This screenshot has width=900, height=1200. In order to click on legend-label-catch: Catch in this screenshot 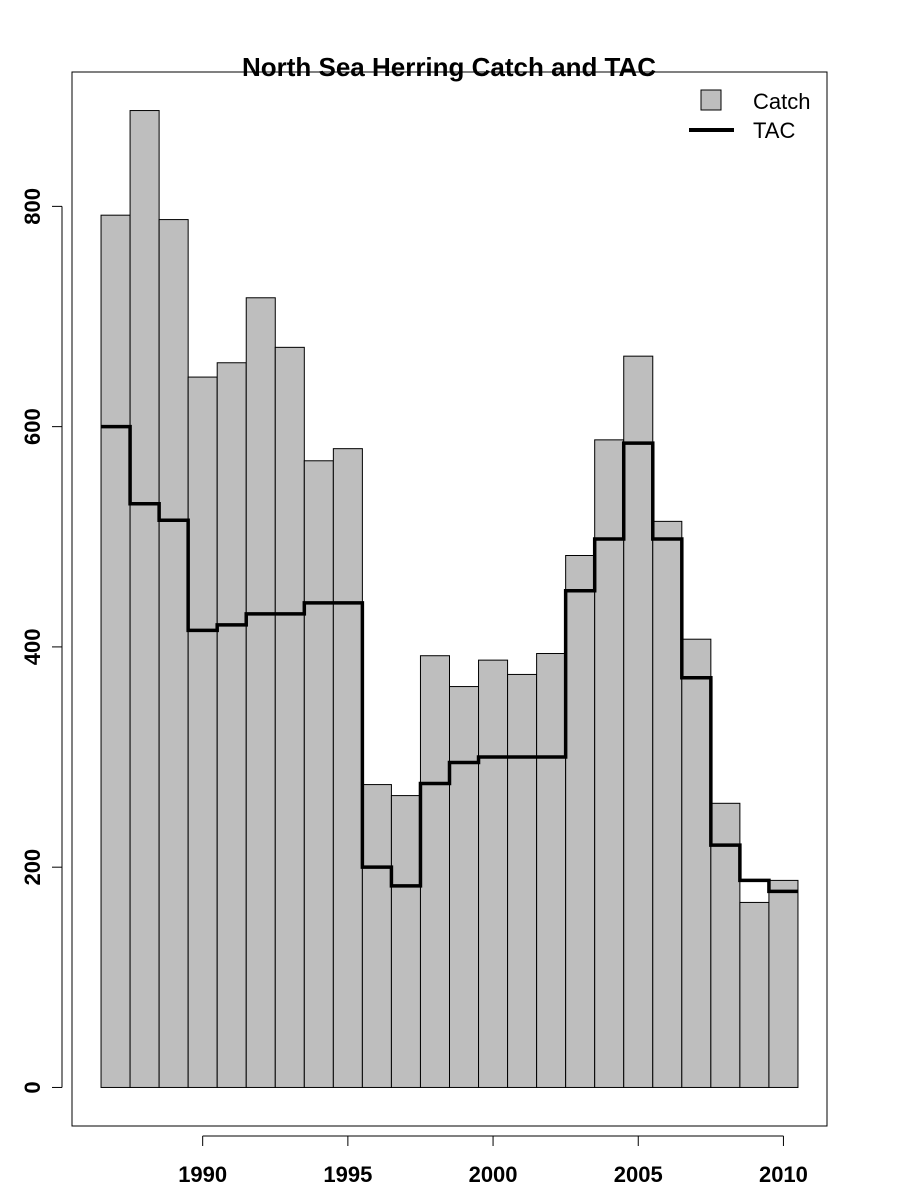, I will do `click(781, 101)`.